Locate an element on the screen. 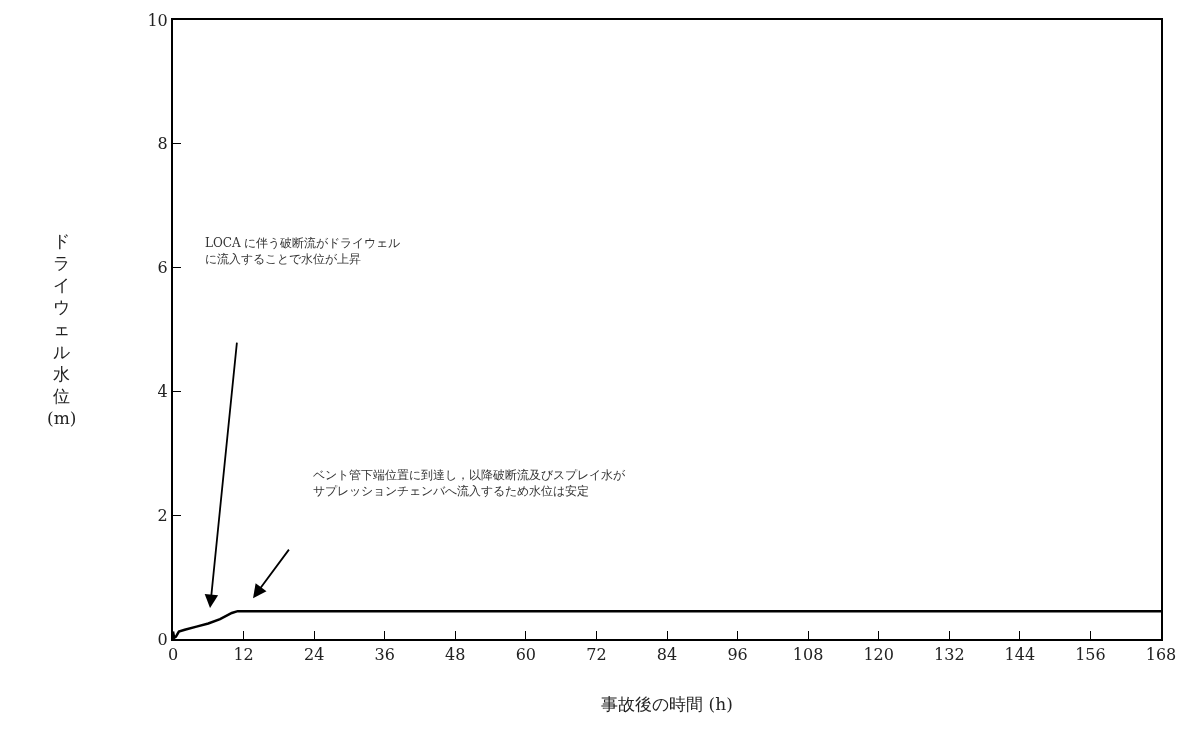 This screenshot has width=1196, height=749. y-tick-label: 6 is located at coordinates (162, 268).